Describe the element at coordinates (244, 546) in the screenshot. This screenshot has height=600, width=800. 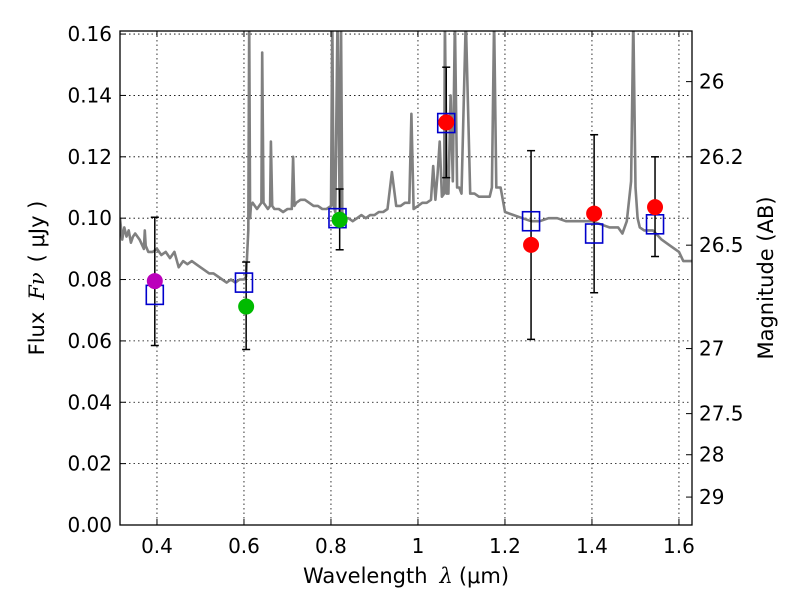
I see `x-tick-label: 0.6` at that location.